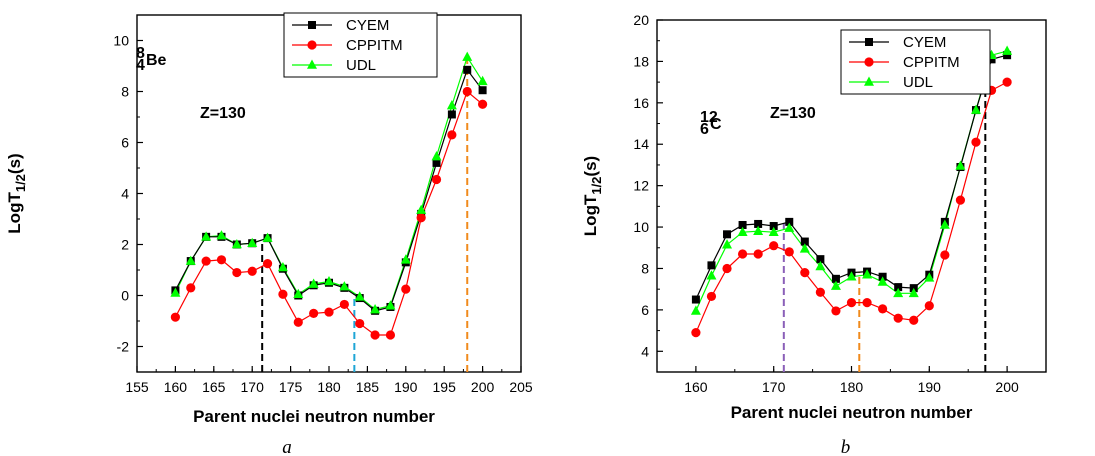  What do you see at coordinates (176, 387) in the screenshot?
I see `x-tick-label: 160` at bounding box center [176, 387].